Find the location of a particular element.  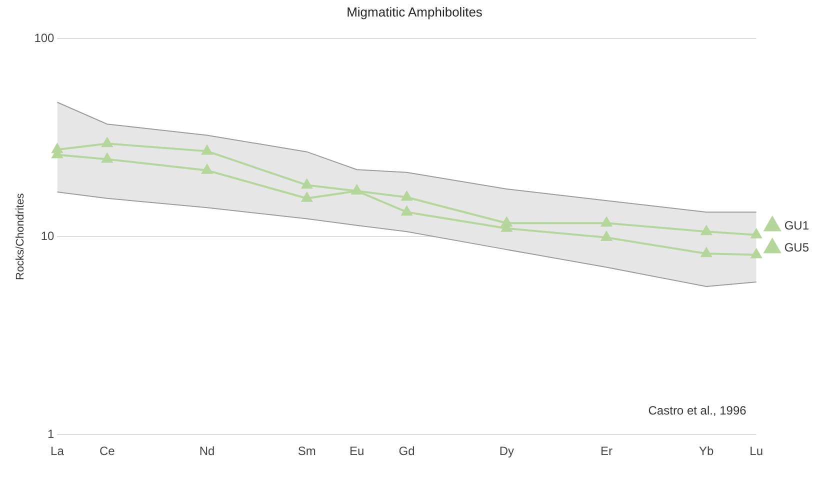

x-tick-label: La is located at coordinates (57, 451).